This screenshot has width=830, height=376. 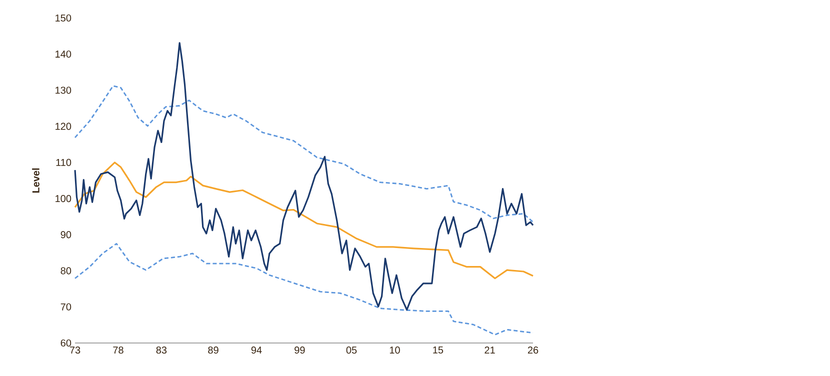 I want to click on y-tick-label: 100, so click(x=64, y=198).